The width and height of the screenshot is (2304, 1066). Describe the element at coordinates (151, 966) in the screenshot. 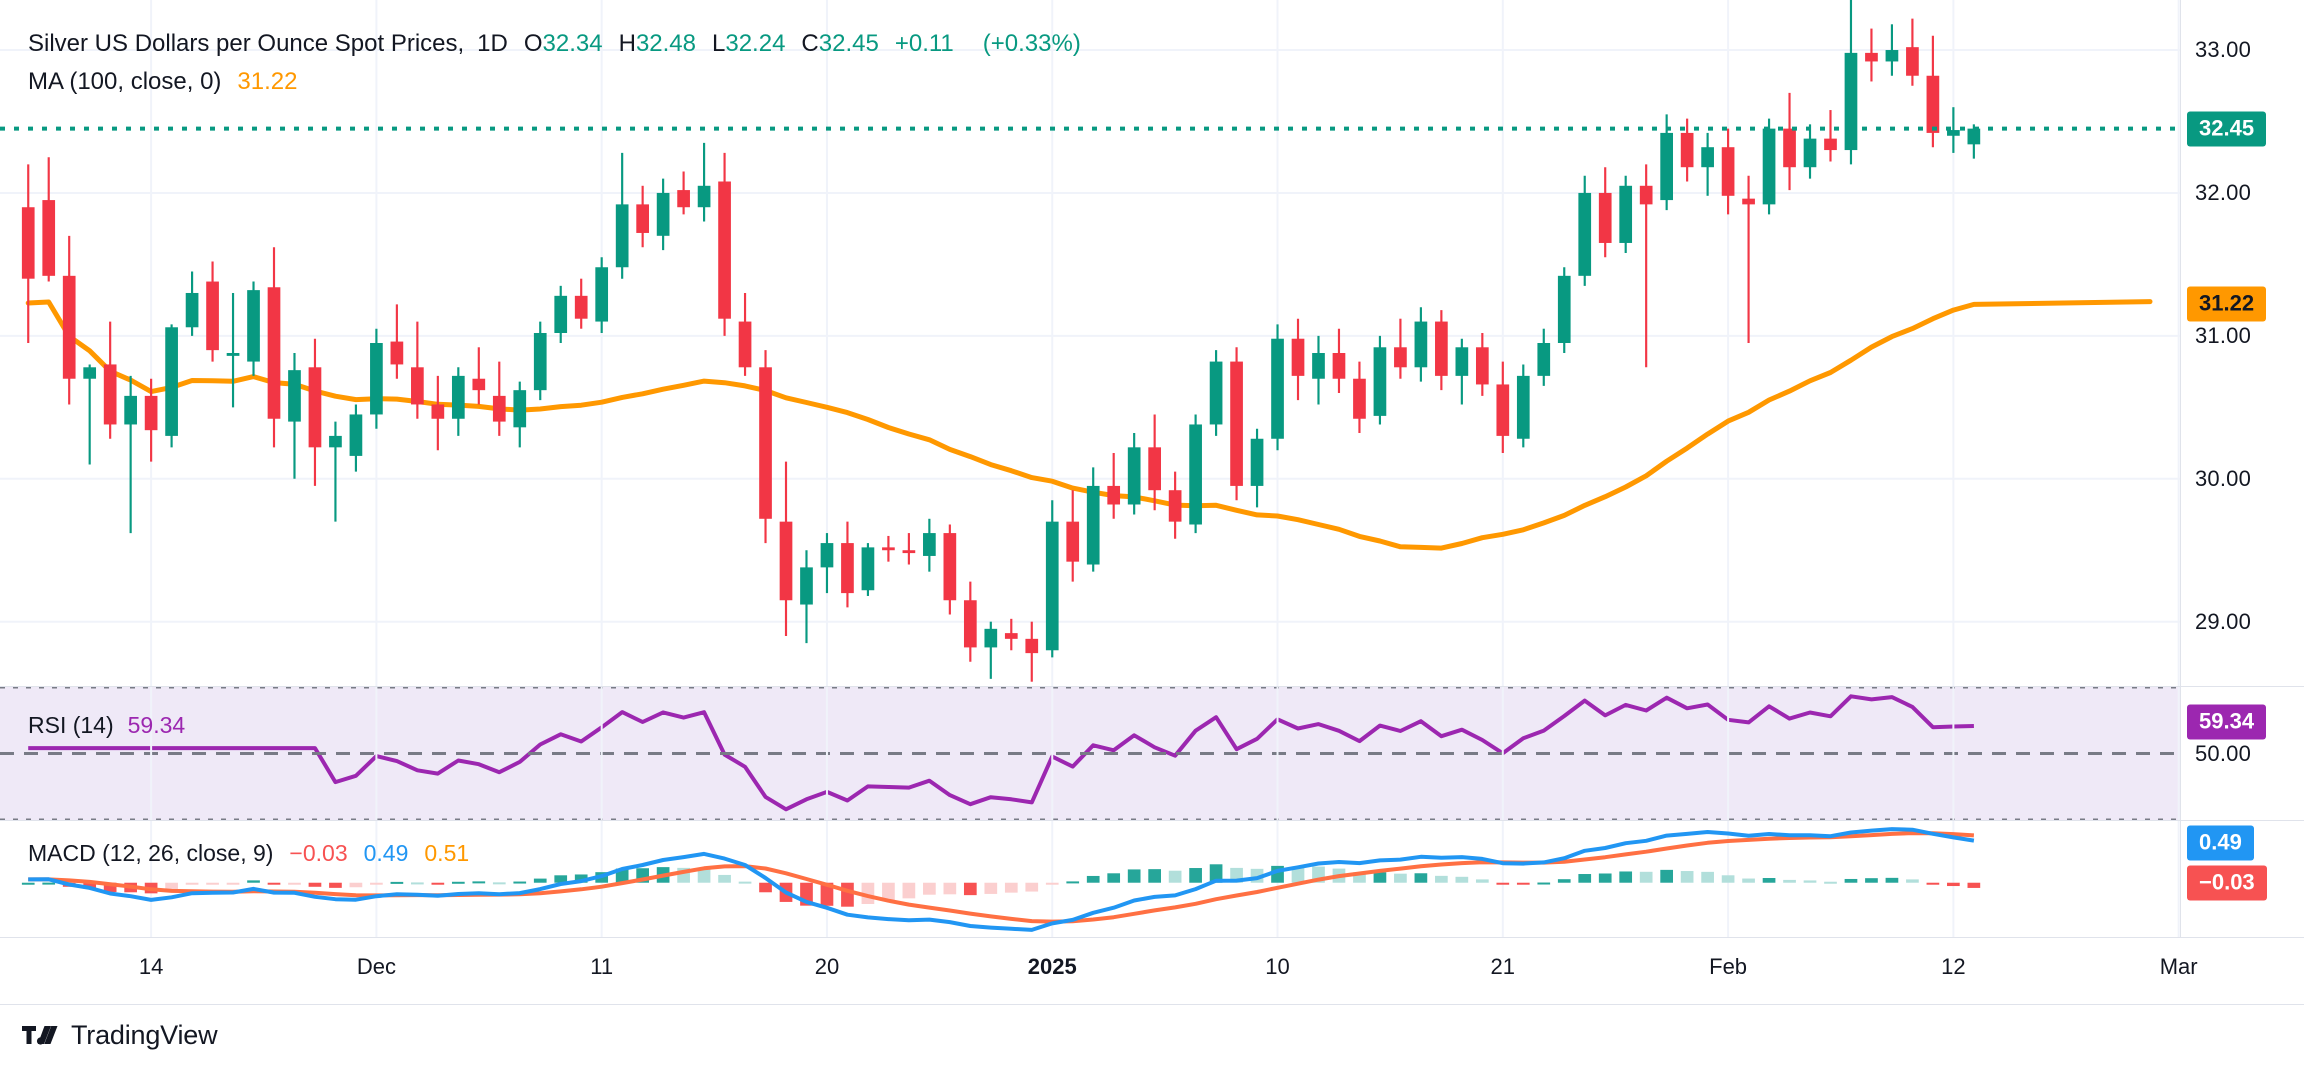

I see `time-axis-tick: 14` at that location.